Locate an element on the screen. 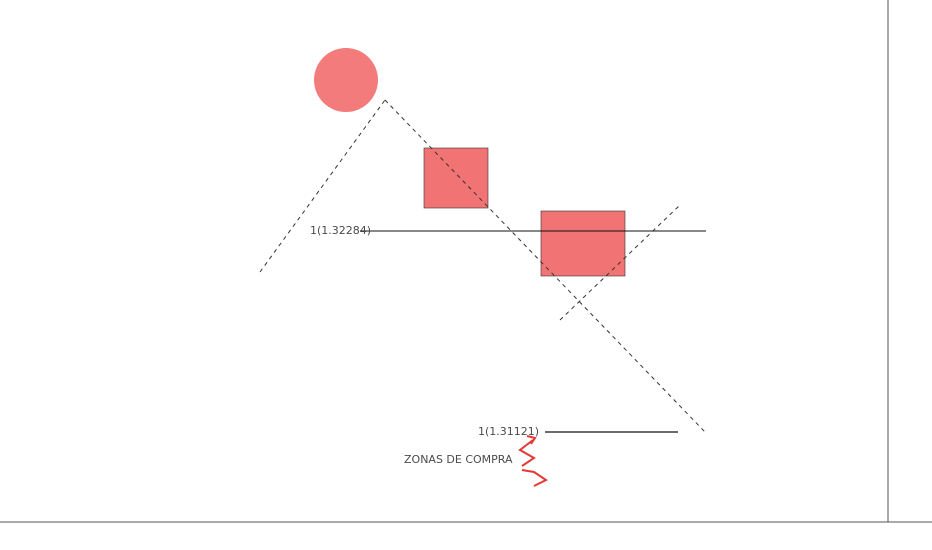  annotation: 1(1.32284) is located at coordinates (340, 230).